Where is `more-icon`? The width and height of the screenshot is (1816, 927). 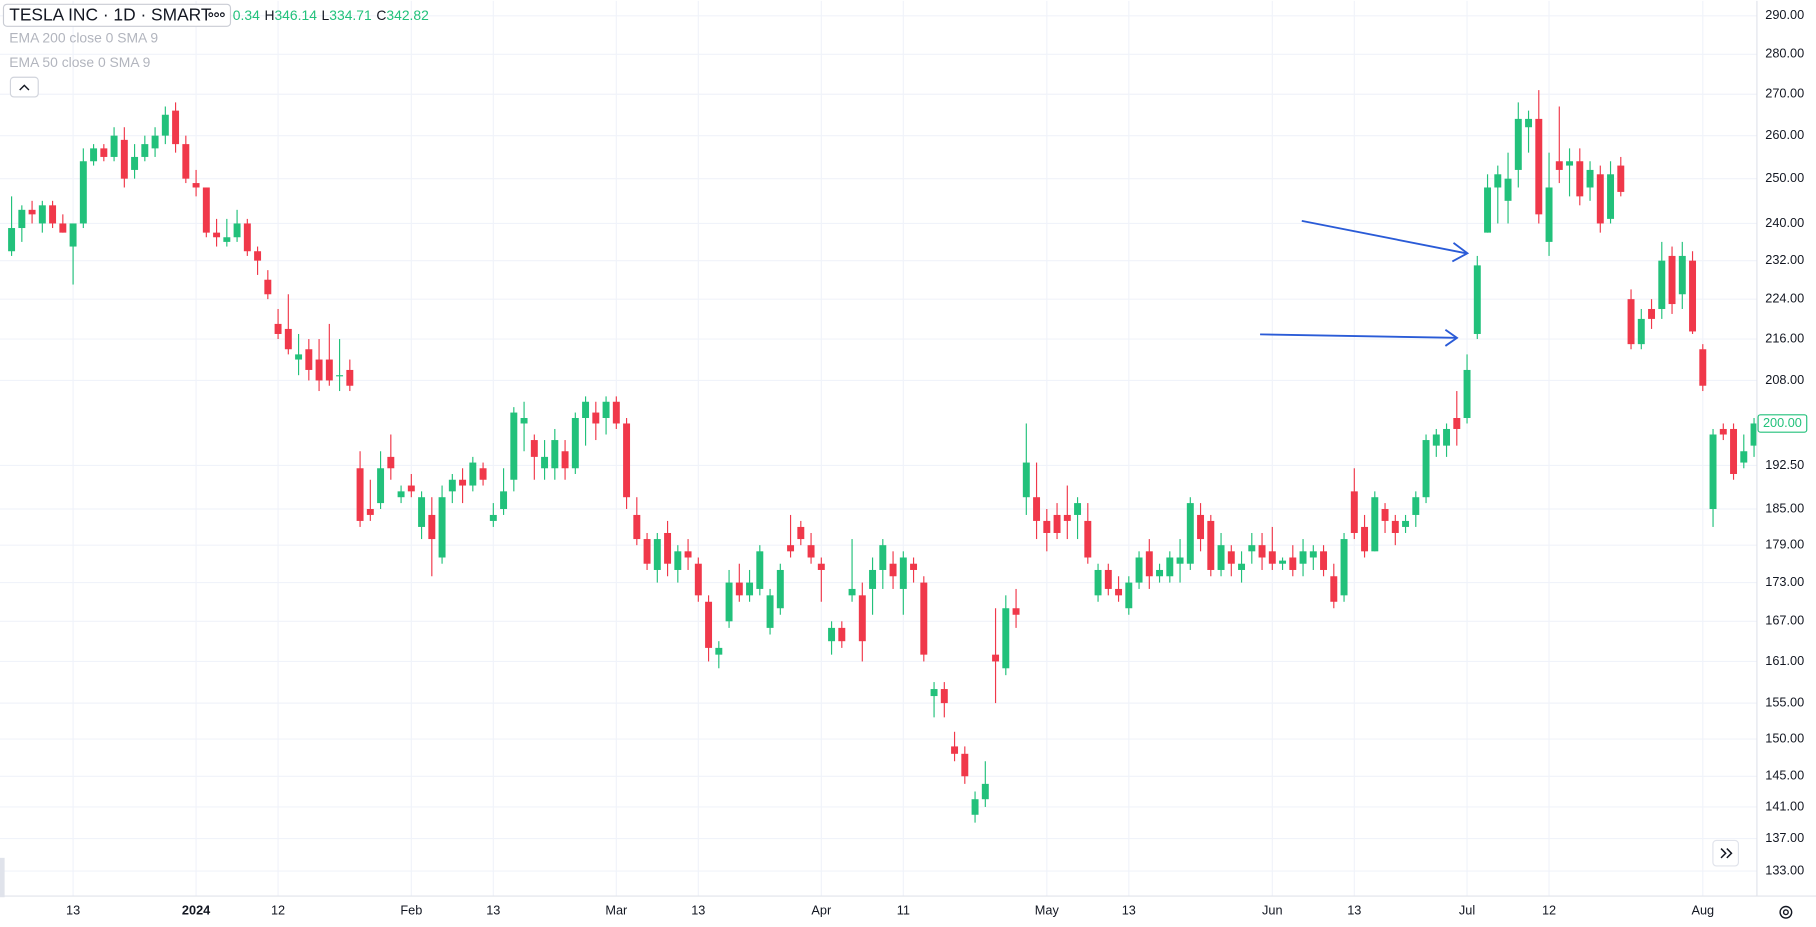 more-icon is located at coordinates (216, 15).